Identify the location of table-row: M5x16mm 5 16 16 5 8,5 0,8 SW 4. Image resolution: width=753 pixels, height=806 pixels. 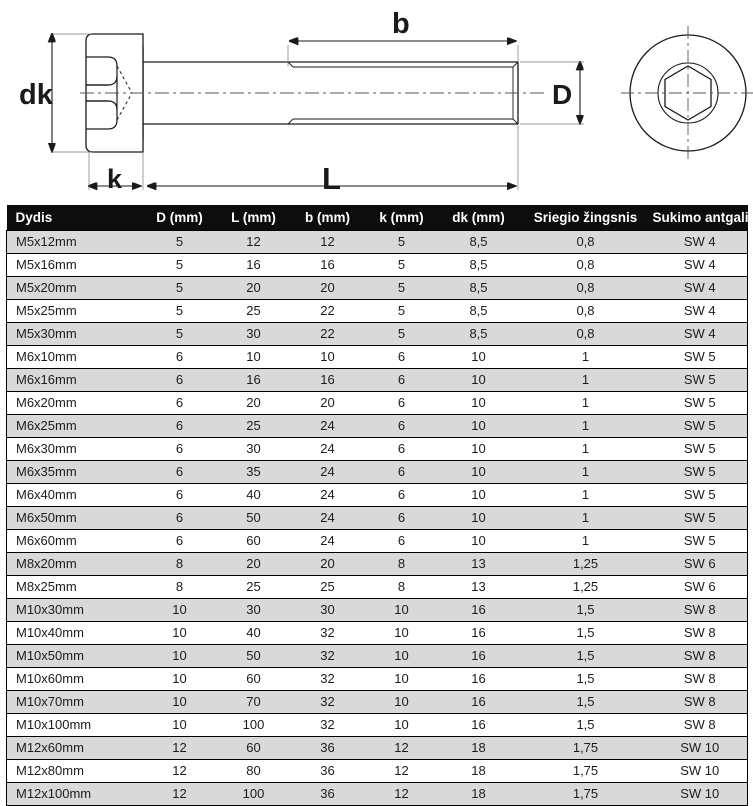
(377, 265).